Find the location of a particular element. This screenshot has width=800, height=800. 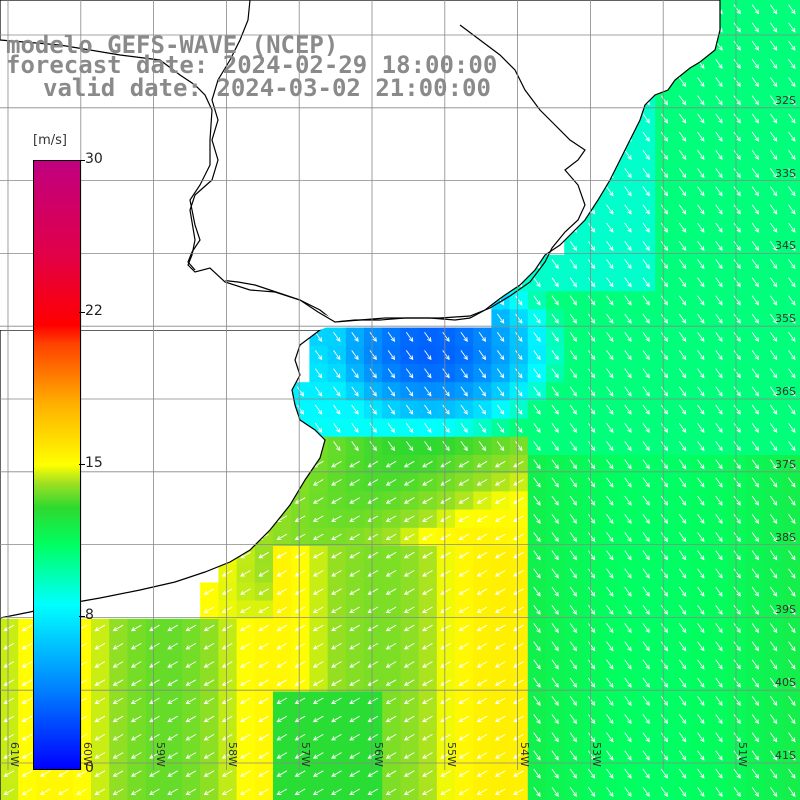

colorbar-tick-label: 8 is located at coordinates (89, 615).